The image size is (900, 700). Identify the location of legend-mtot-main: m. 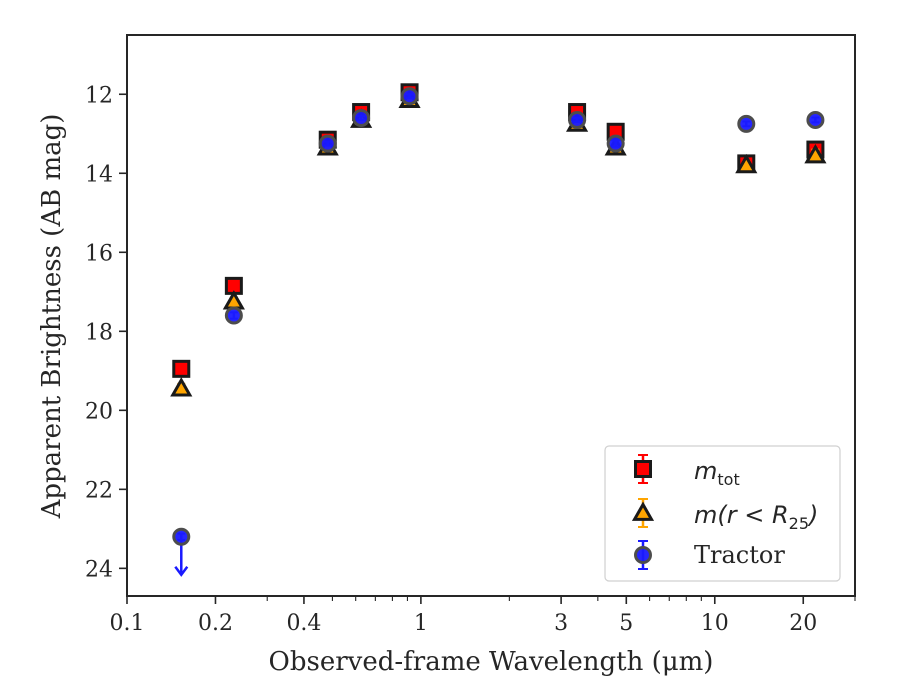
(705, 471).